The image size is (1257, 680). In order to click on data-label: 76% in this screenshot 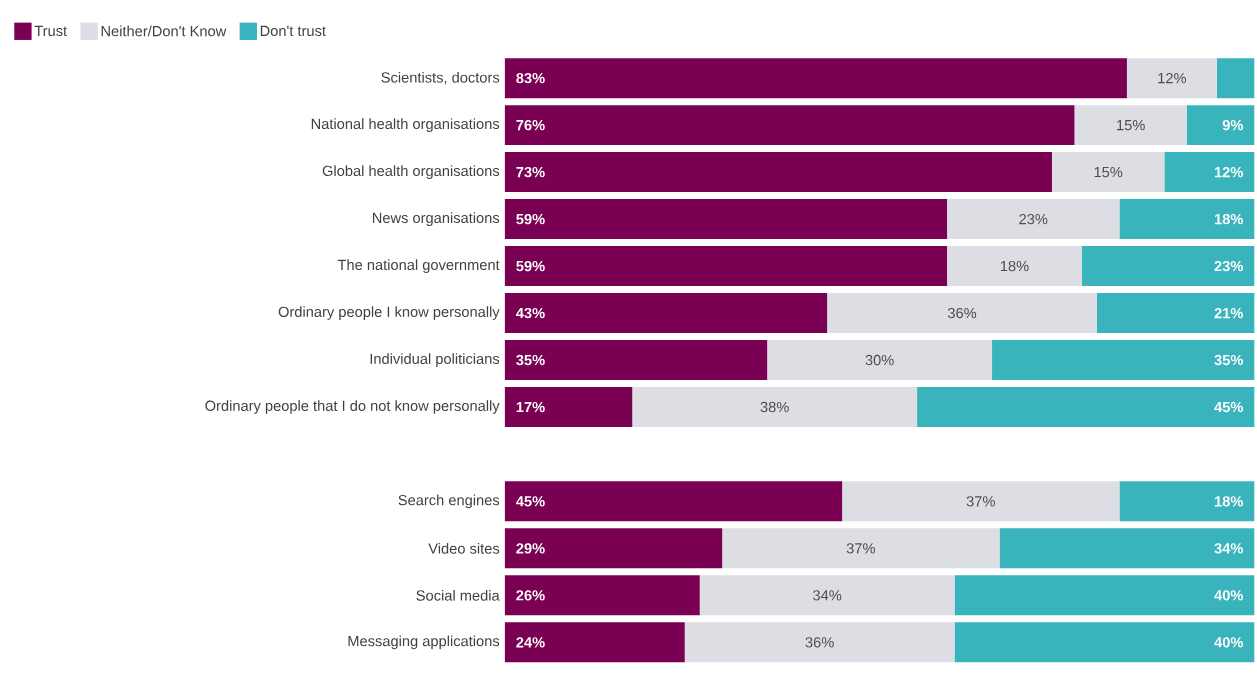, I will do `click(530, 125)`.